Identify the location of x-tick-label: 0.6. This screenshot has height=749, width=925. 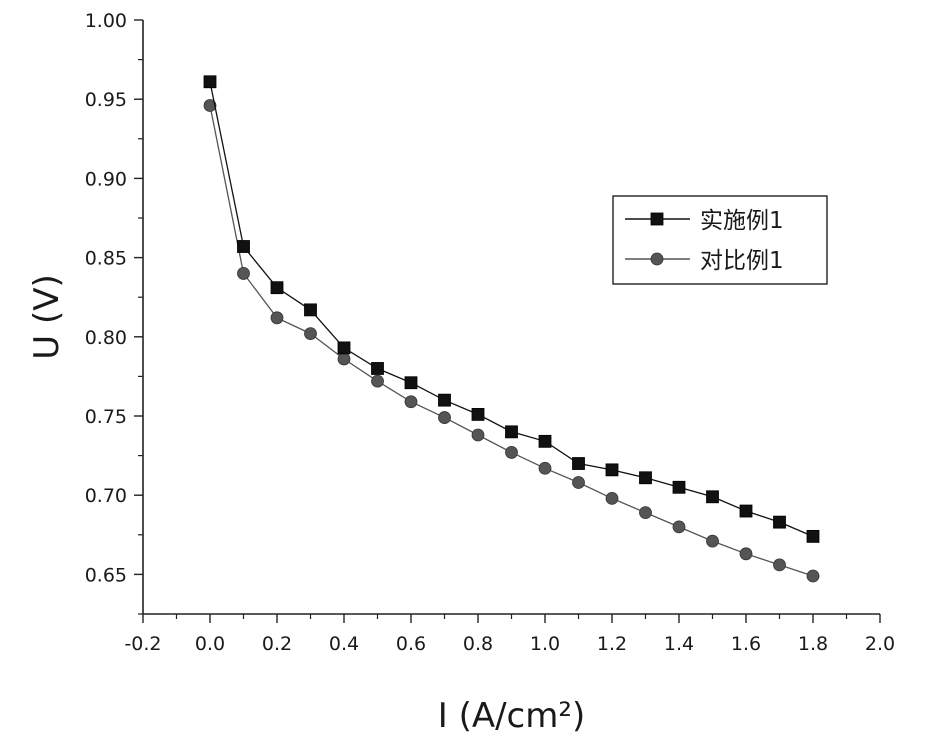
(411, 644).